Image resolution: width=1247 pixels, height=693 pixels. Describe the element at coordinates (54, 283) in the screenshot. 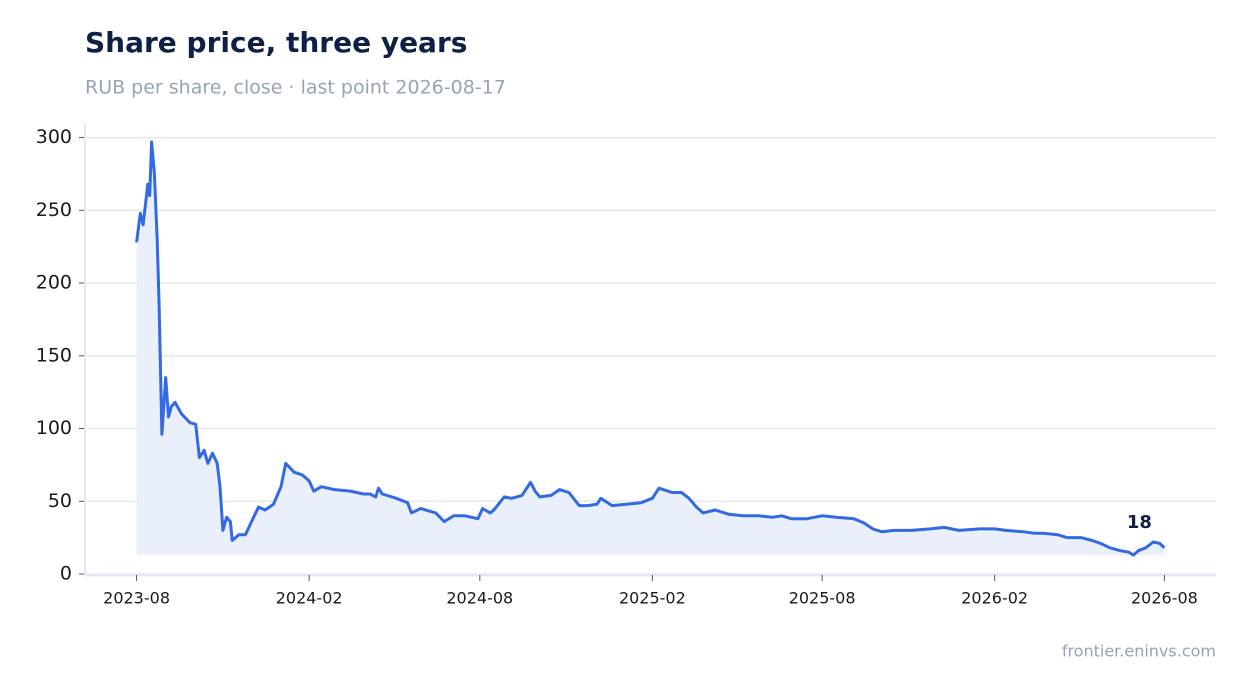

I see `y-tick-label: 200` at that location.